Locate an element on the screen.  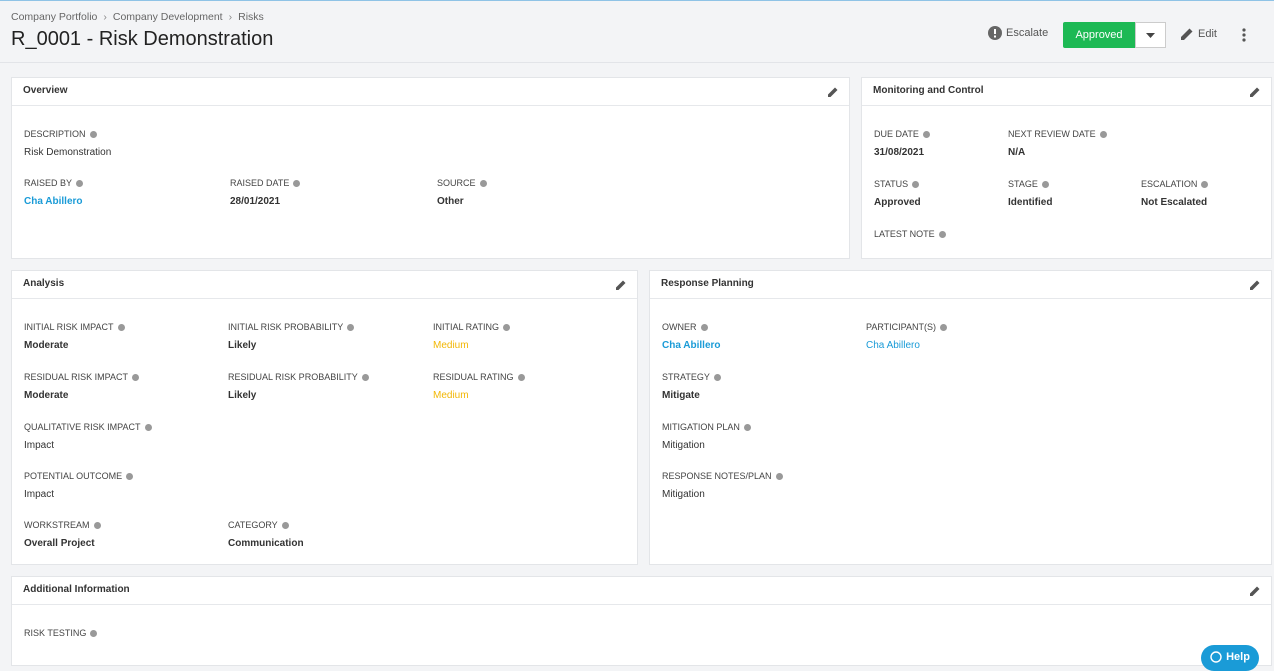
field-label: SOURCE is located at coordinates (462, 183).